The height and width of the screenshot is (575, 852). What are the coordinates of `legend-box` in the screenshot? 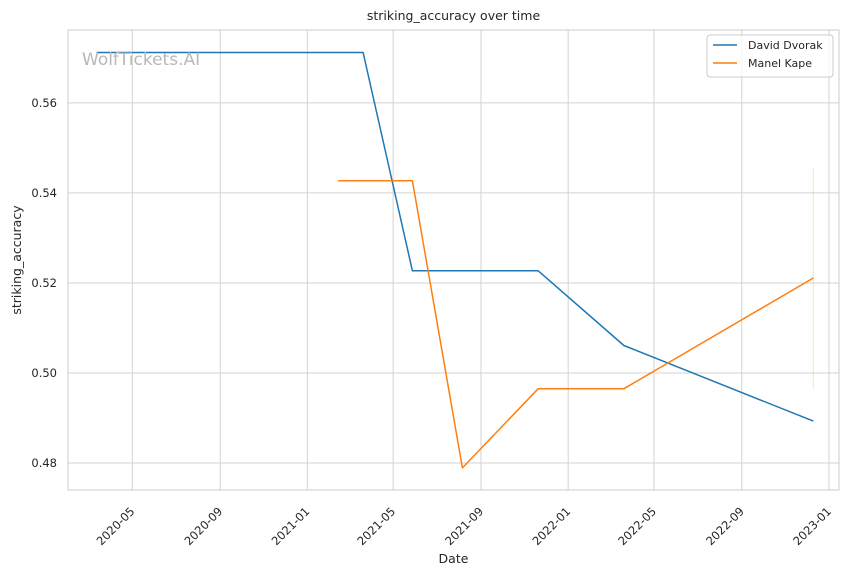 It's located at (770, 56).